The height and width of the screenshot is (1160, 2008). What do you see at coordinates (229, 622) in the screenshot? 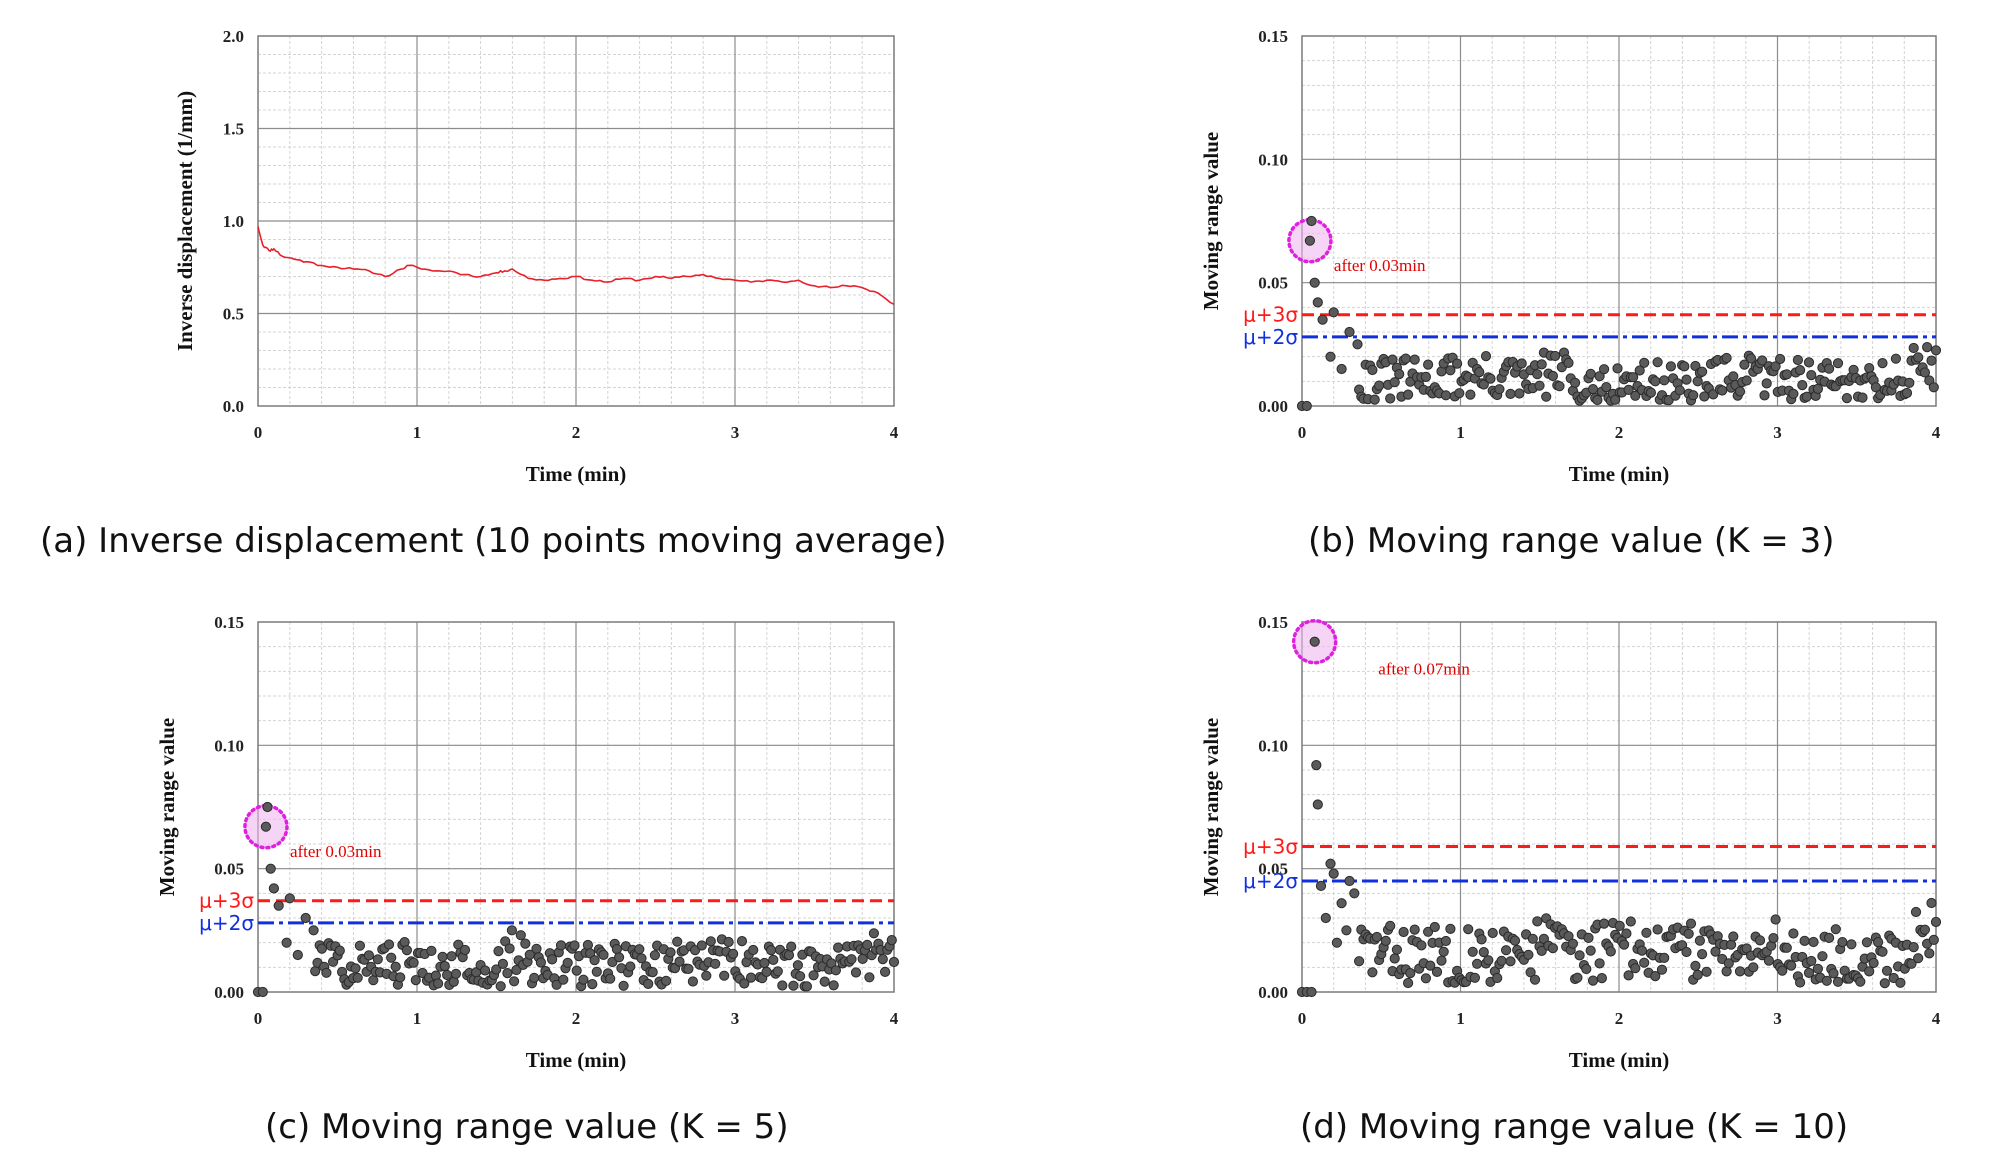
I see `y-tick-label: 0.15` at bounding box center [229, 622].